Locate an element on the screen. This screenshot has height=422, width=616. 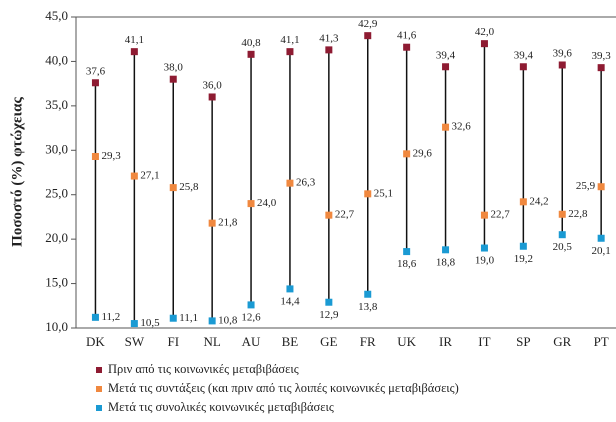
y-tick-label: 40,0 is located at coordinates (56, 59).